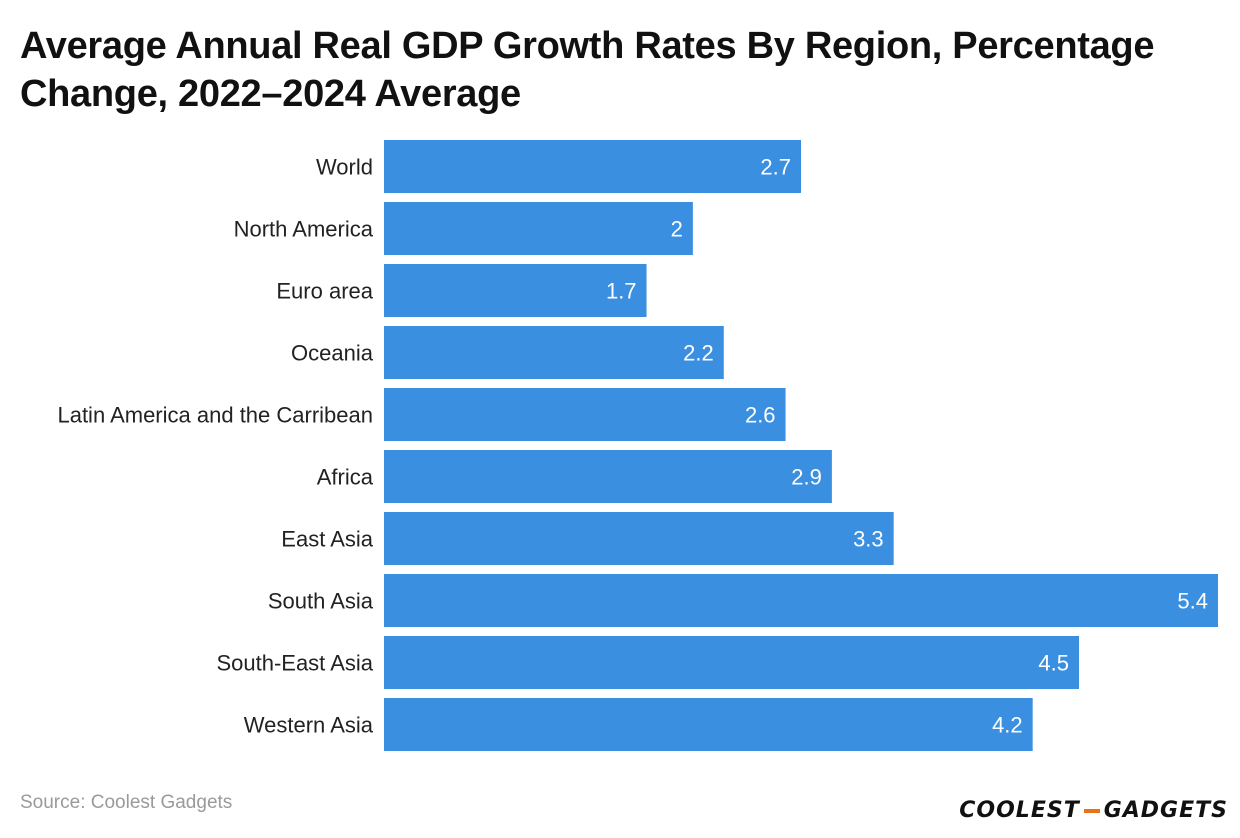 Image resolution: width=1240 pixels, height=838 pixels. I want to click on value-label: 4.5, so click(1053, 663).